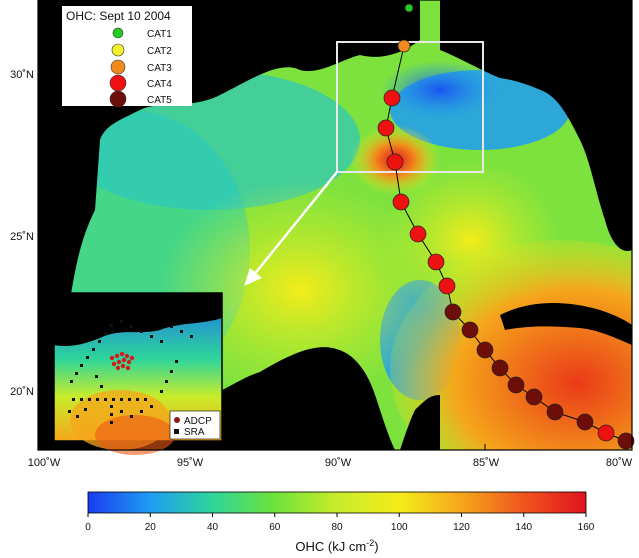 The image size is (639, 558). Describe the element at coordinates (151, 527) in the screenshot. I see `colorbar-tick-label: 20` at that location.